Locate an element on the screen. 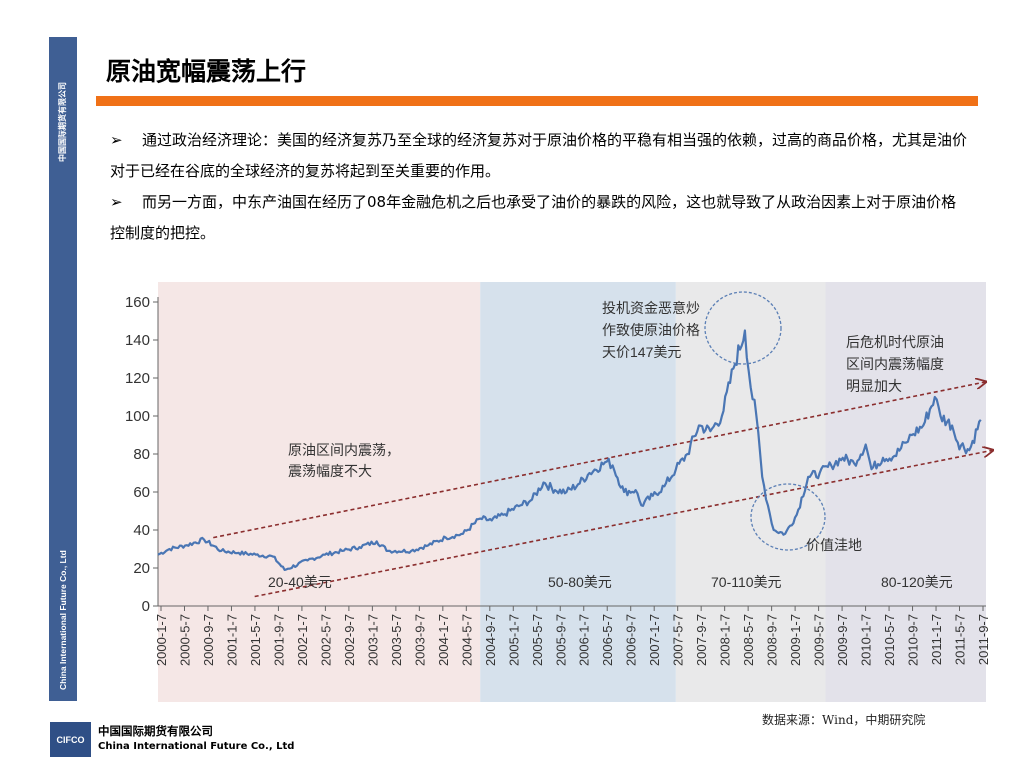 The width and height of the screenshot is (1024, 768). x-tick-label: 2007-5-7 is located at coordinates (678, 640).